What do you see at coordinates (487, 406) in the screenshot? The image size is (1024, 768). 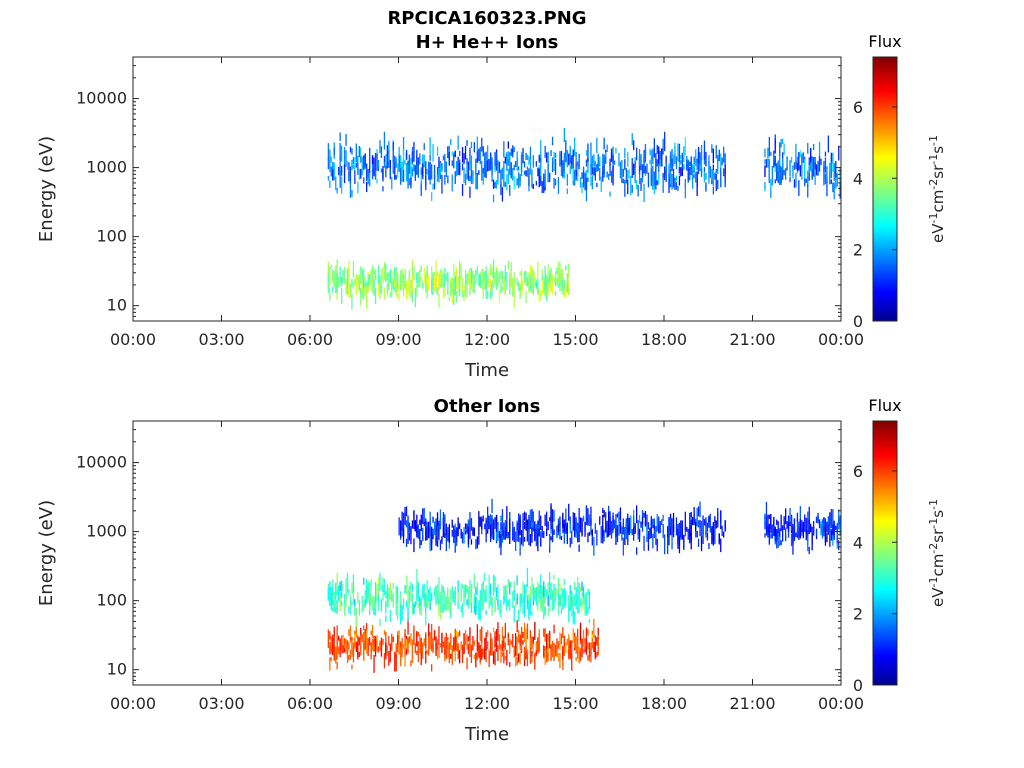 I see `panel-2-title: Other Ions` at bounding box center [487, 406].